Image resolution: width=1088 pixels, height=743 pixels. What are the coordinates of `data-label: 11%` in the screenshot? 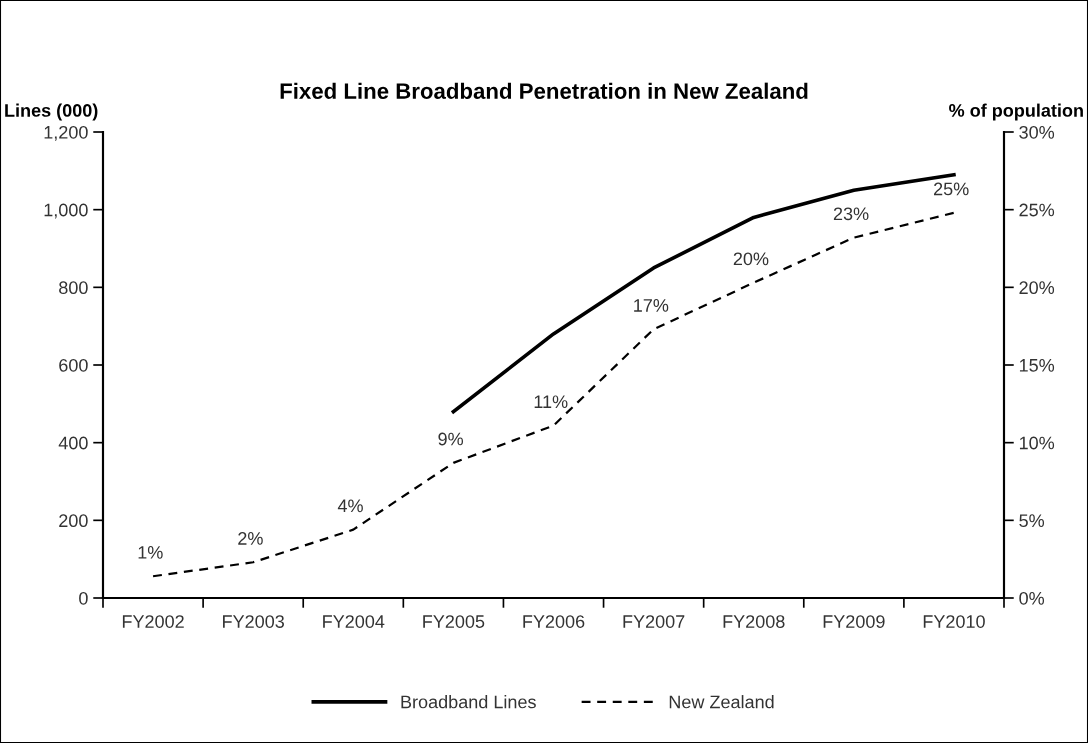 It's located at (551, 402).